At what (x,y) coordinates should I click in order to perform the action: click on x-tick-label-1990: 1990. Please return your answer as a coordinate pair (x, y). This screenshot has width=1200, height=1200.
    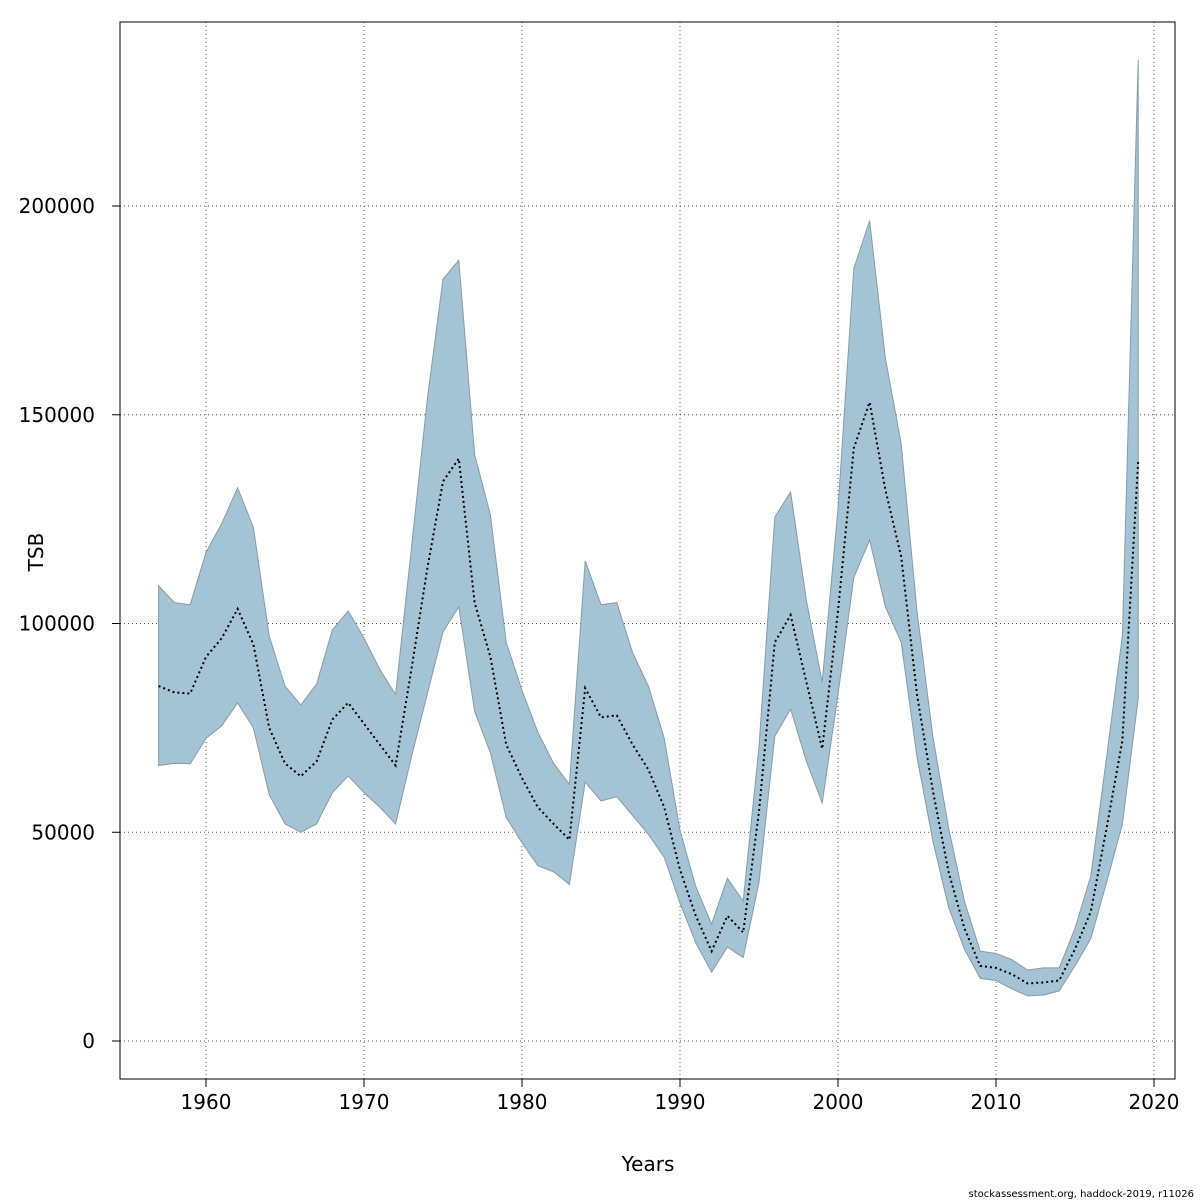
    Looking at the image, I should click on (680, 1102).